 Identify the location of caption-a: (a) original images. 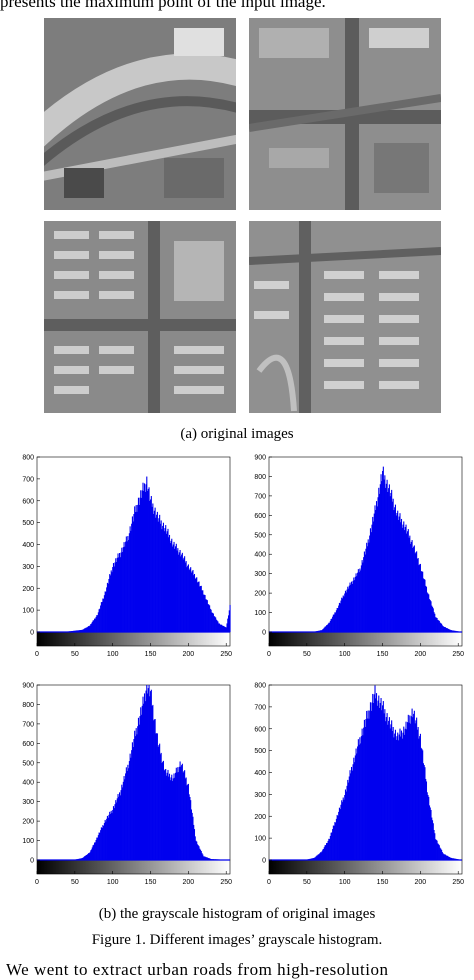
(237, 434).